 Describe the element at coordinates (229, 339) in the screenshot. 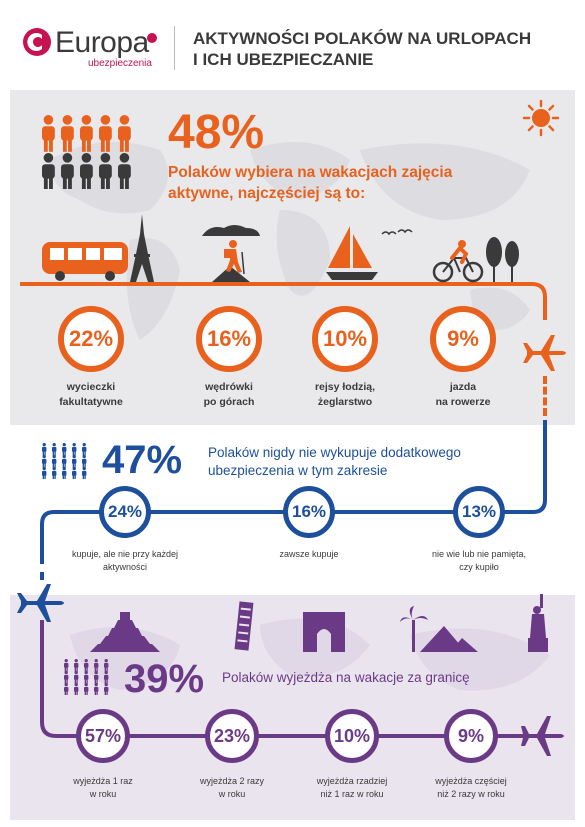

I see `activity-value-circle: 16%` at that location.